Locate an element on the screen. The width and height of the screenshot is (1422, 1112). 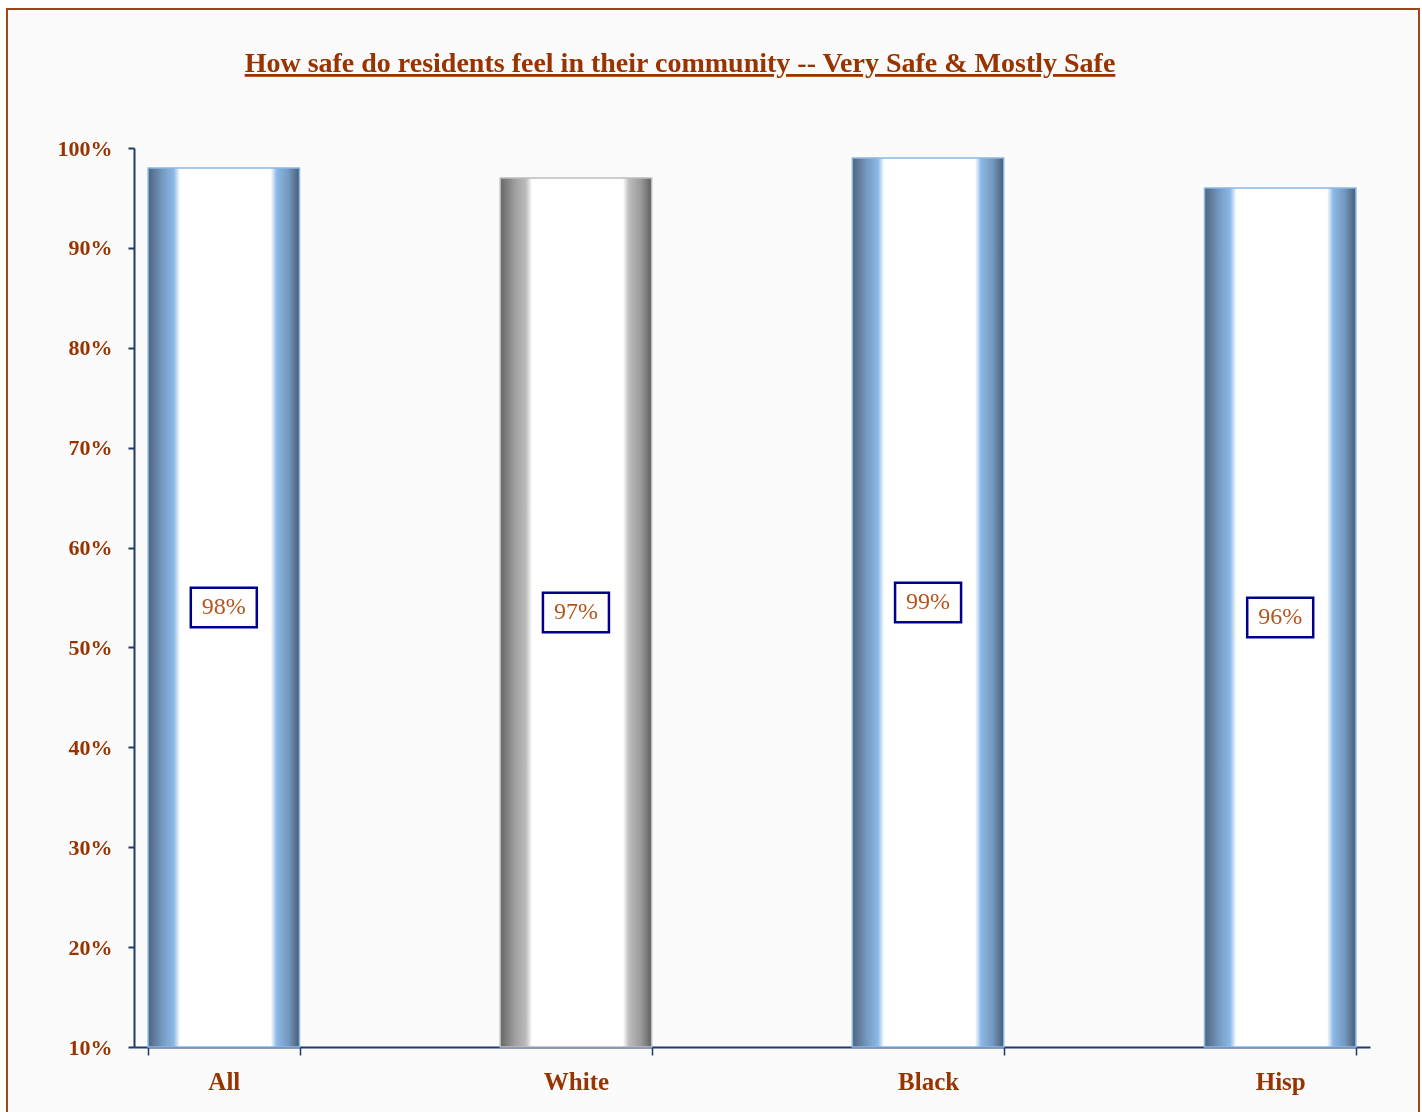
x-tick-label: Black is located at coordinates (929, 1081).